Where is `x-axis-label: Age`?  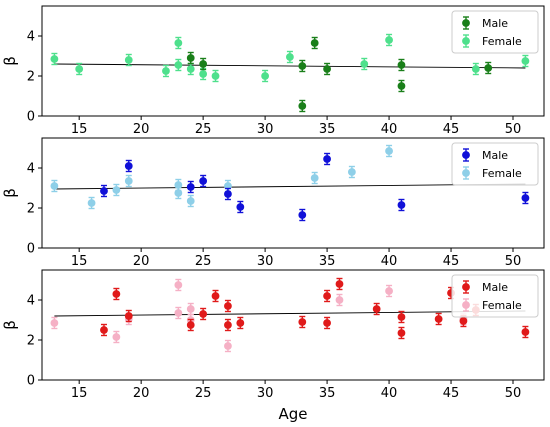
x-axis-label: Age is located at coordinates (292, 414).